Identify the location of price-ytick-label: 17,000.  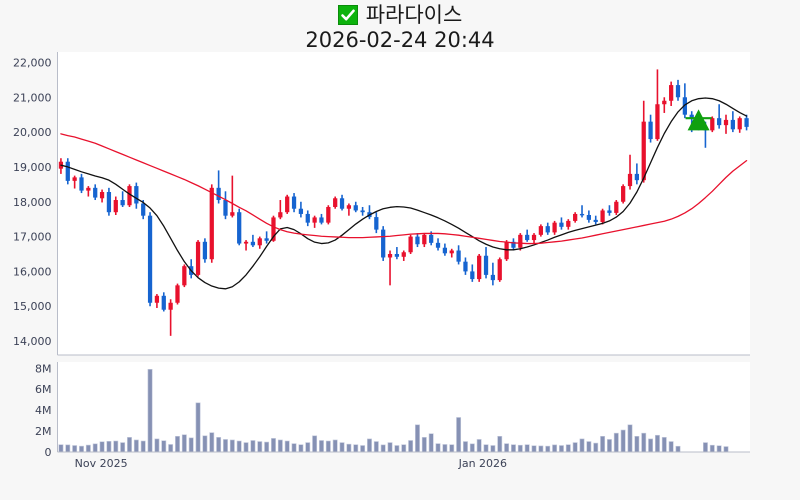
(32, 237).